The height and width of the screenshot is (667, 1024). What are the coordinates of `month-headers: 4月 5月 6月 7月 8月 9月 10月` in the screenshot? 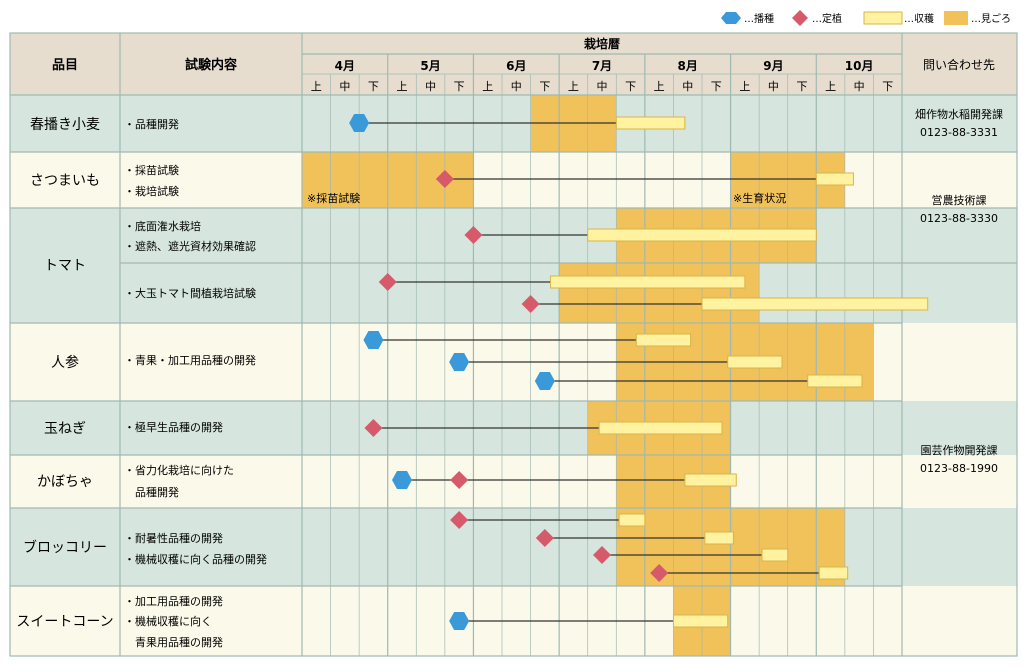 It's located at (604, 66).